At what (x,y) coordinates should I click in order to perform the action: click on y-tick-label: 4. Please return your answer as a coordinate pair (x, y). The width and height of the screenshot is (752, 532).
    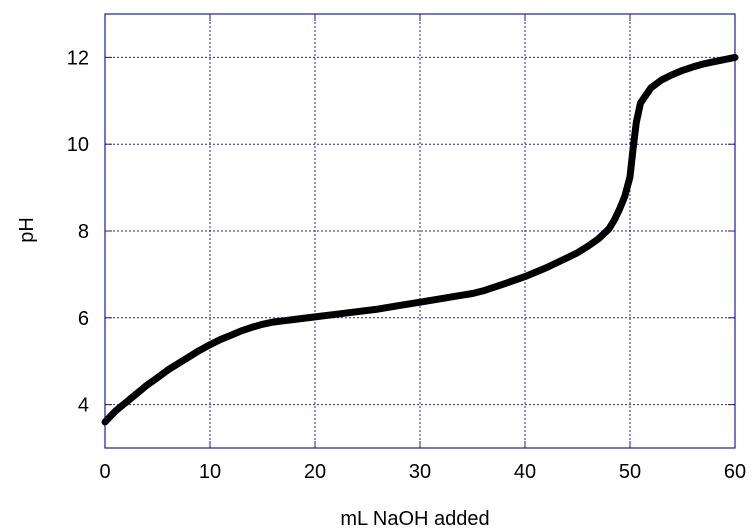
    Looking at the image, I should click on (83, 406).